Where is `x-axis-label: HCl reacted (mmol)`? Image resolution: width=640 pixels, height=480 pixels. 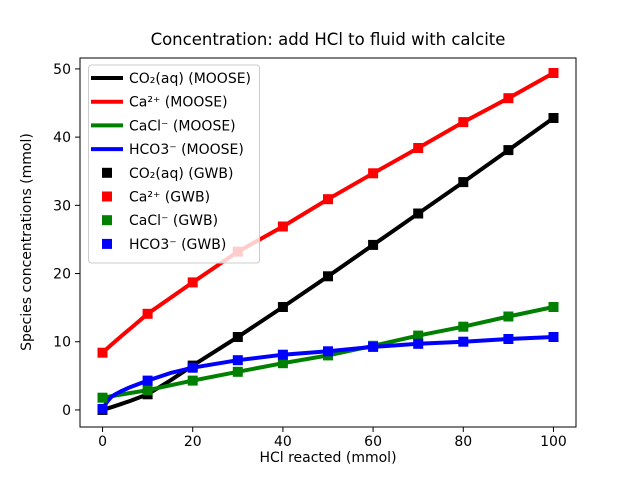 x-axis-label: HCl reacted (mmol) is located at coordinates (328, 458).